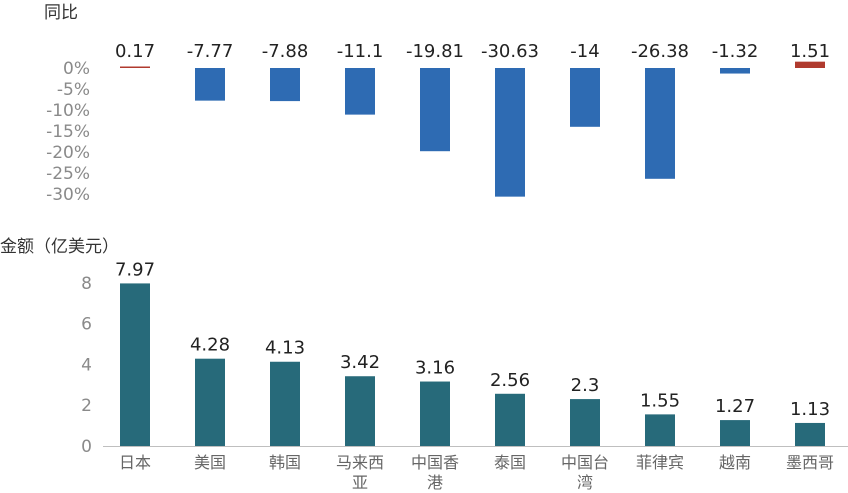  What do you see at coordinates (86, 365) in the screenshot?
I see `bottom-y-tick-label: 4` at bounding box center [86, 365].